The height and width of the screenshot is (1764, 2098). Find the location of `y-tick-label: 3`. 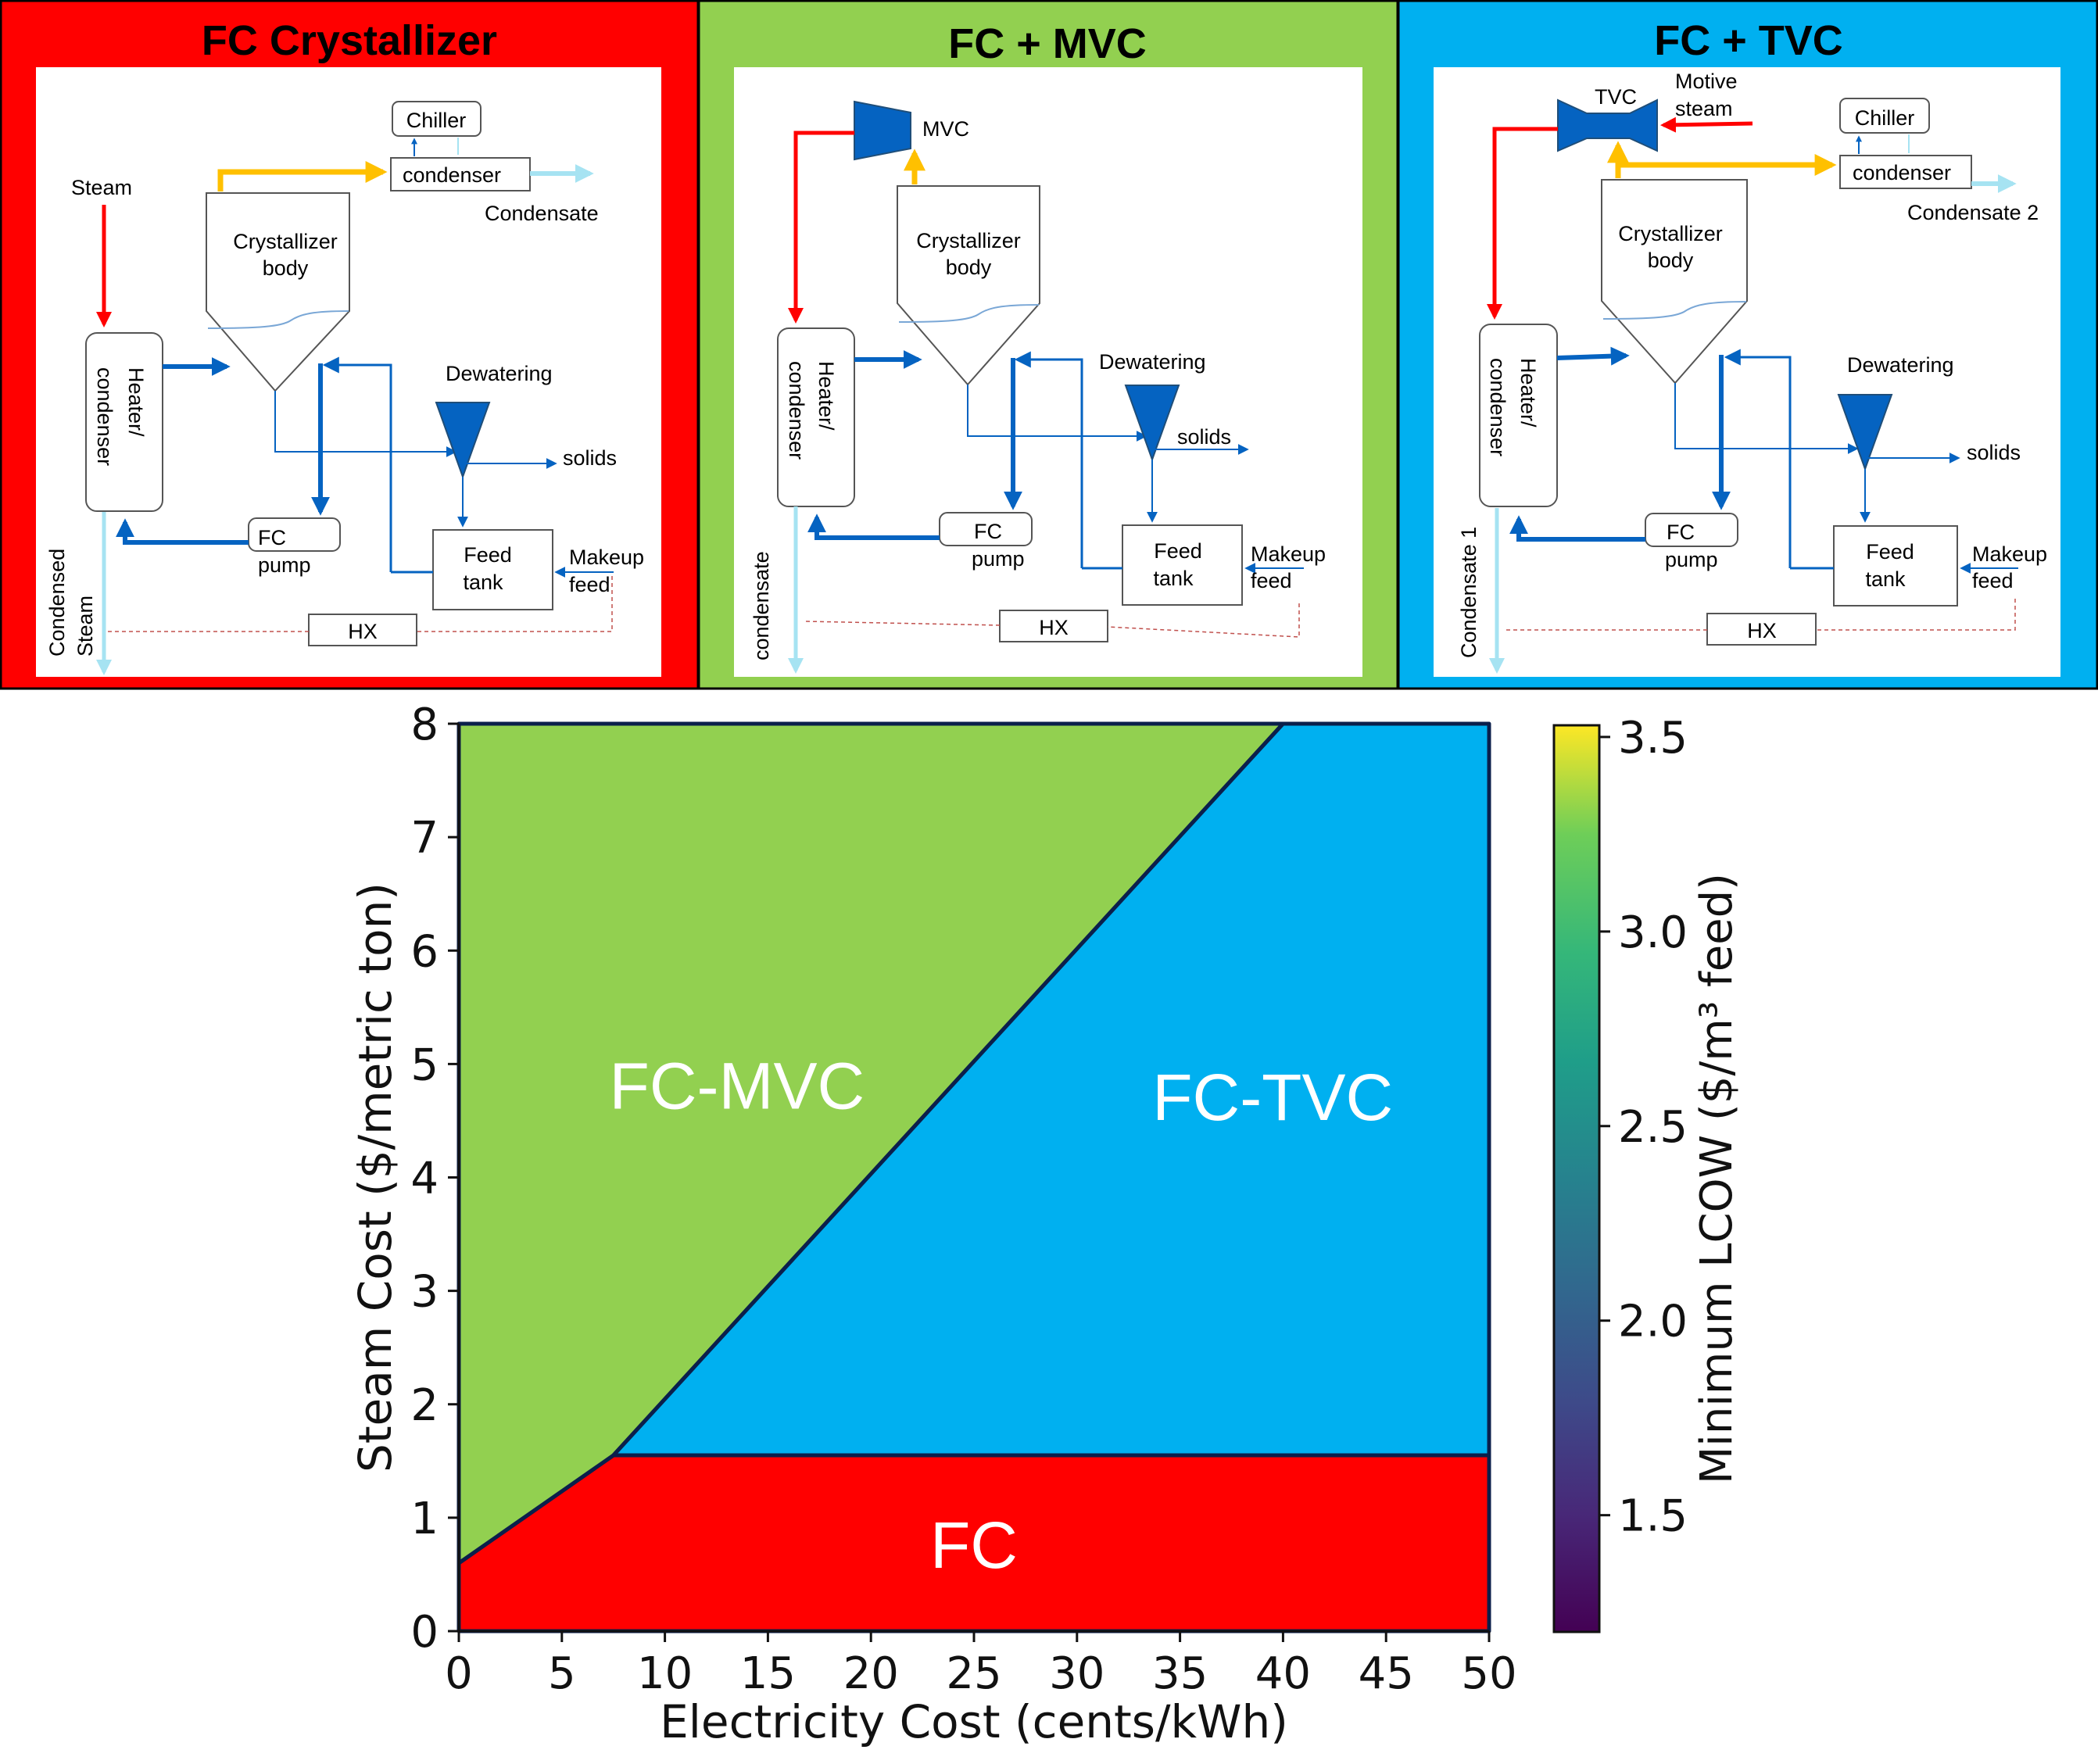

y-tick-label: 3 is located at coordinates (424, 1292).